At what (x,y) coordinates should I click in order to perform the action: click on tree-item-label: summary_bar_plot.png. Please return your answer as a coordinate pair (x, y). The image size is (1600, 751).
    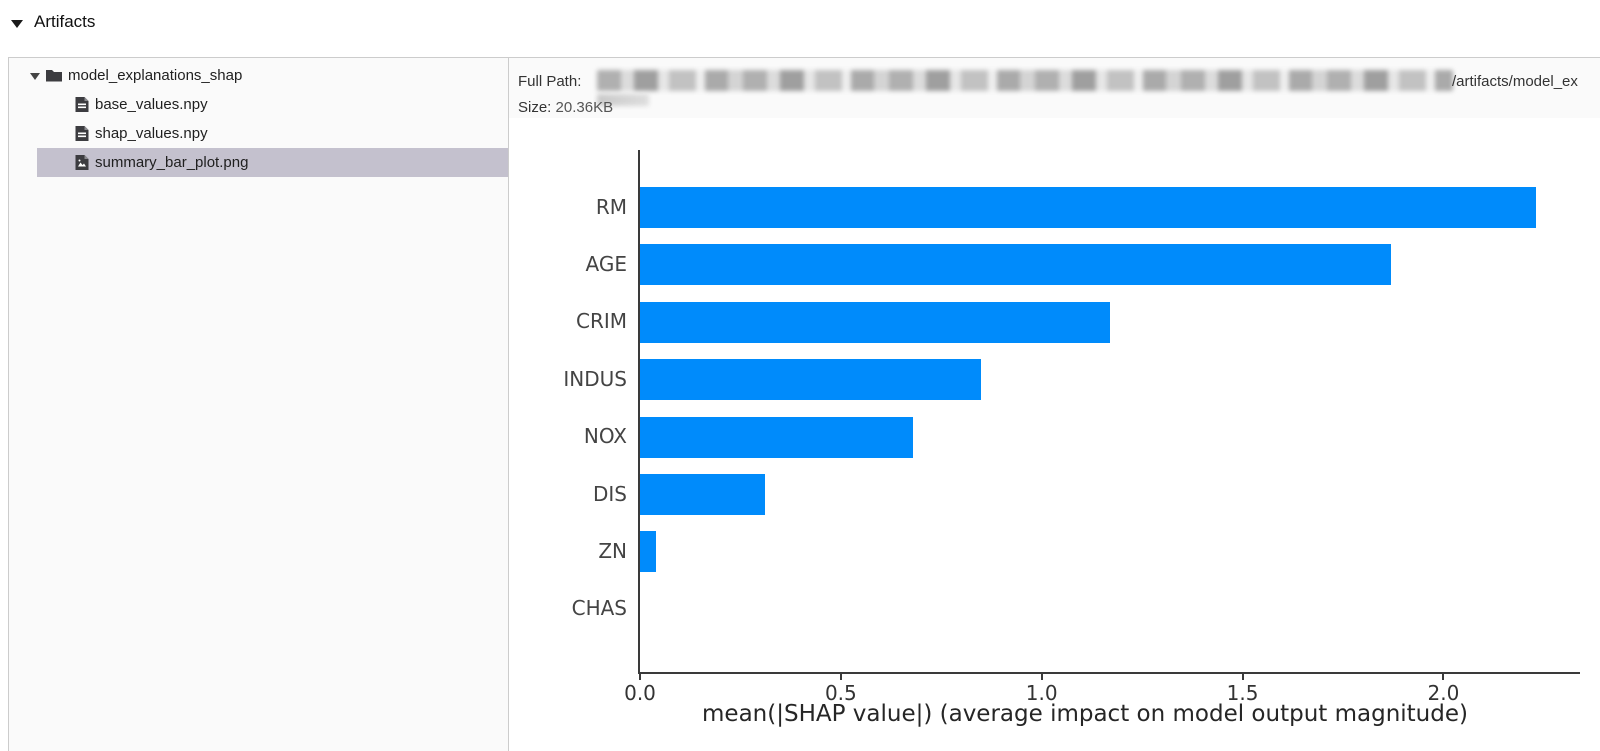
    Looking at the image, I should click on (172, 162).